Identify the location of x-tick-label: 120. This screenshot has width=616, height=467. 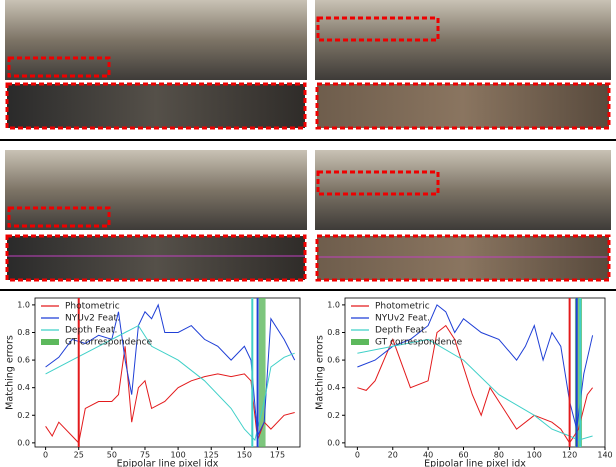
(569, 455).